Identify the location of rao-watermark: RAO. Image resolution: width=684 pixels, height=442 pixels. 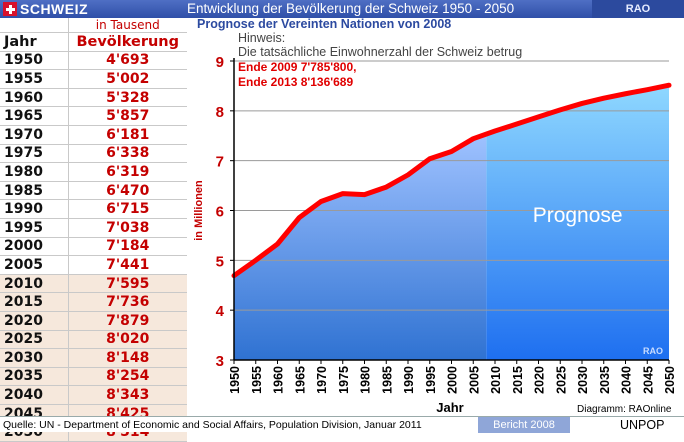
(653, 351).